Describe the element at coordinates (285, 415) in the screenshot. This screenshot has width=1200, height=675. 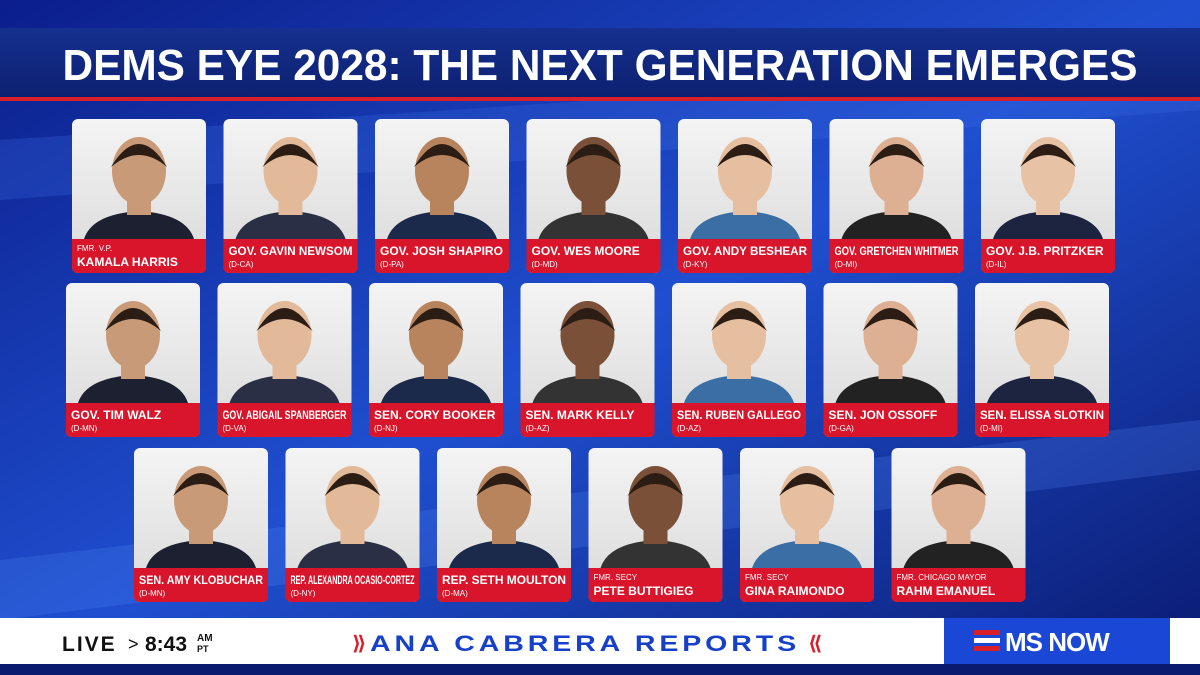
I see `candidate-name: GOV. ABIGAIL SPANBERGER` at that location.